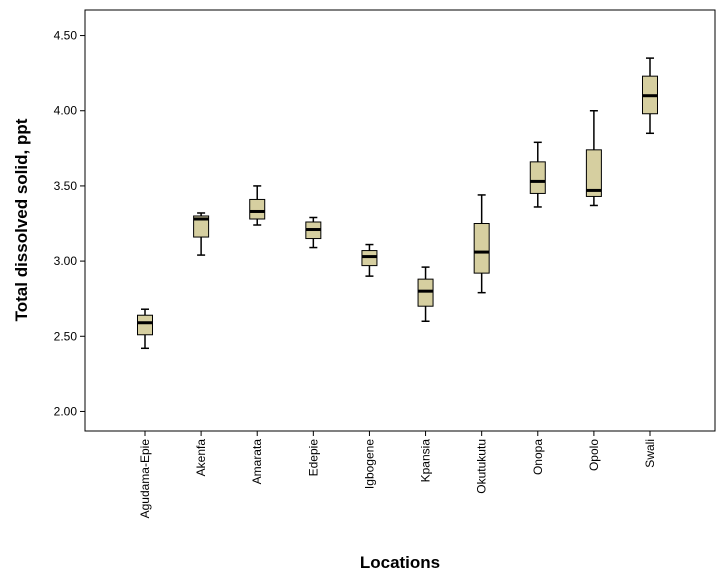 The image size is (717, 576). I want to click on box-agudama-epie, so click(145, 329).